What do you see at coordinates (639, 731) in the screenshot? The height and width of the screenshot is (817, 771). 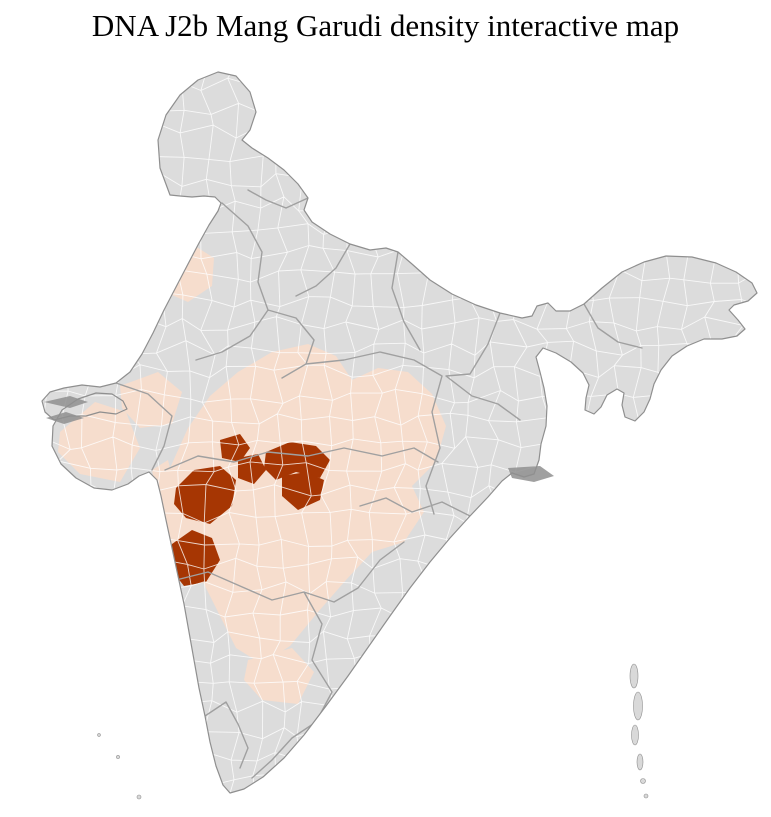 I see `andaman-nicobar-islands` at bounding box center [639, 731].